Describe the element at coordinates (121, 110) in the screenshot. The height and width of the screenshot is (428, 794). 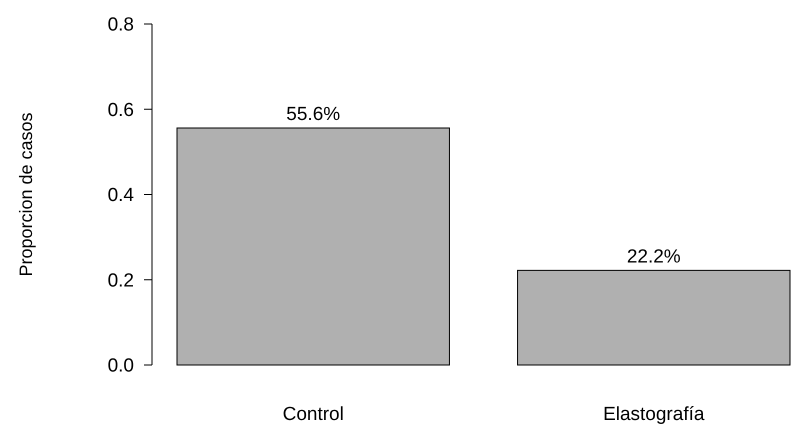
I see `y-tick-label: 0.6` at that location.